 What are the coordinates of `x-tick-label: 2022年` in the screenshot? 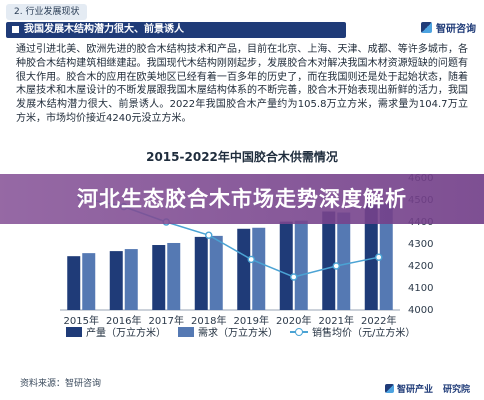 It's located at (378, 319).